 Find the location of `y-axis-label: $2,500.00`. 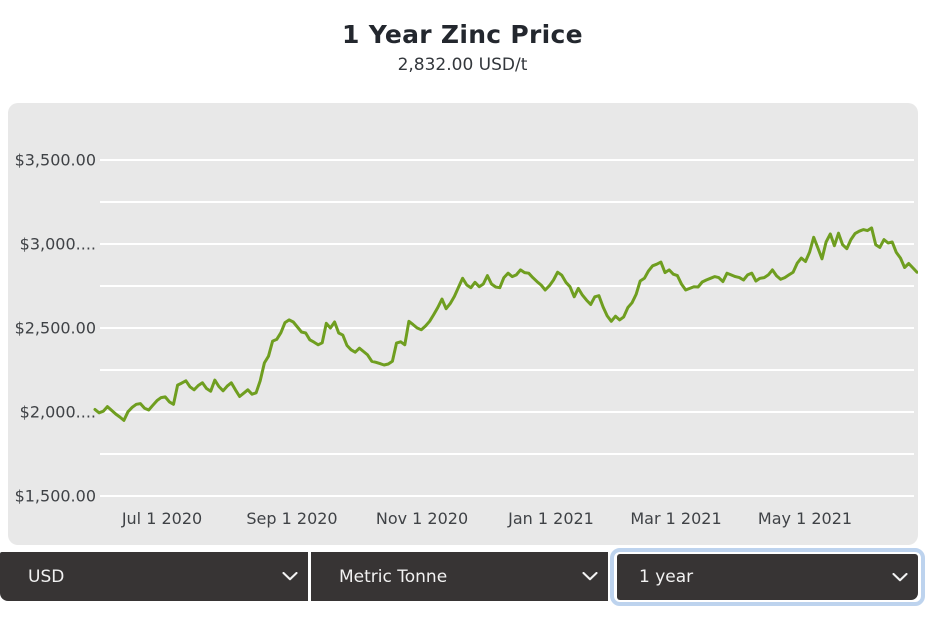

y-axis-label: $2,500.00 is located at coordinates (55, 328).